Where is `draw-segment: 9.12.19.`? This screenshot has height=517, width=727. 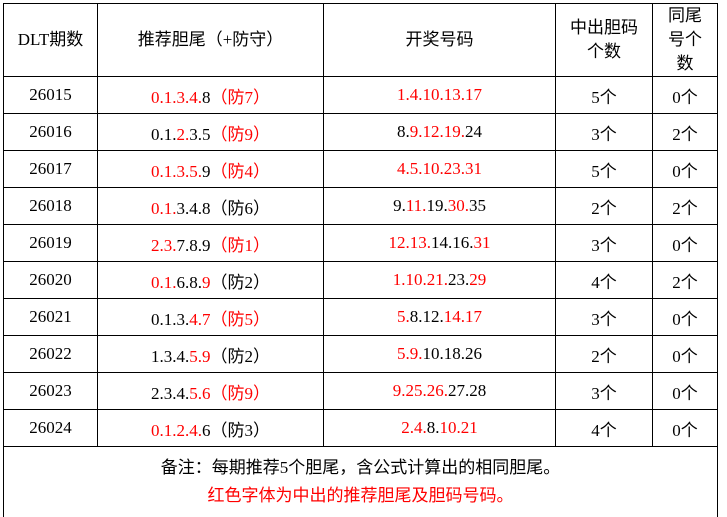 draw-segment: 9.12.19. is located at coordinates (437, 131).